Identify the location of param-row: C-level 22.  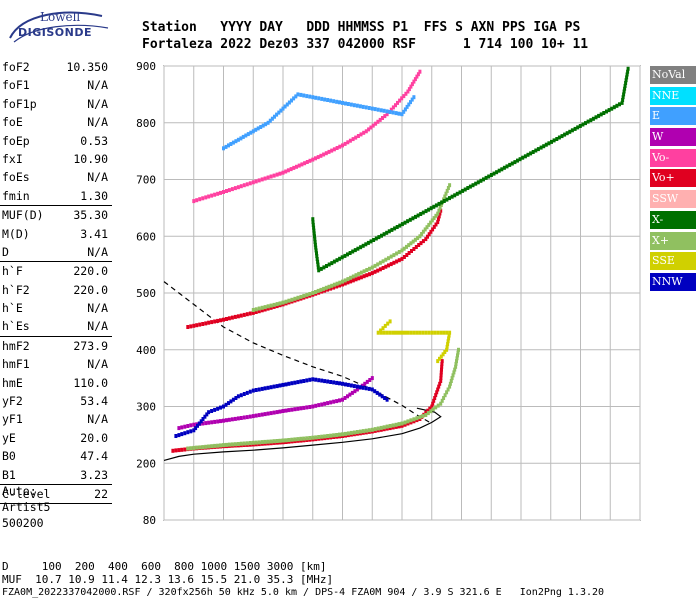
(56, 494).